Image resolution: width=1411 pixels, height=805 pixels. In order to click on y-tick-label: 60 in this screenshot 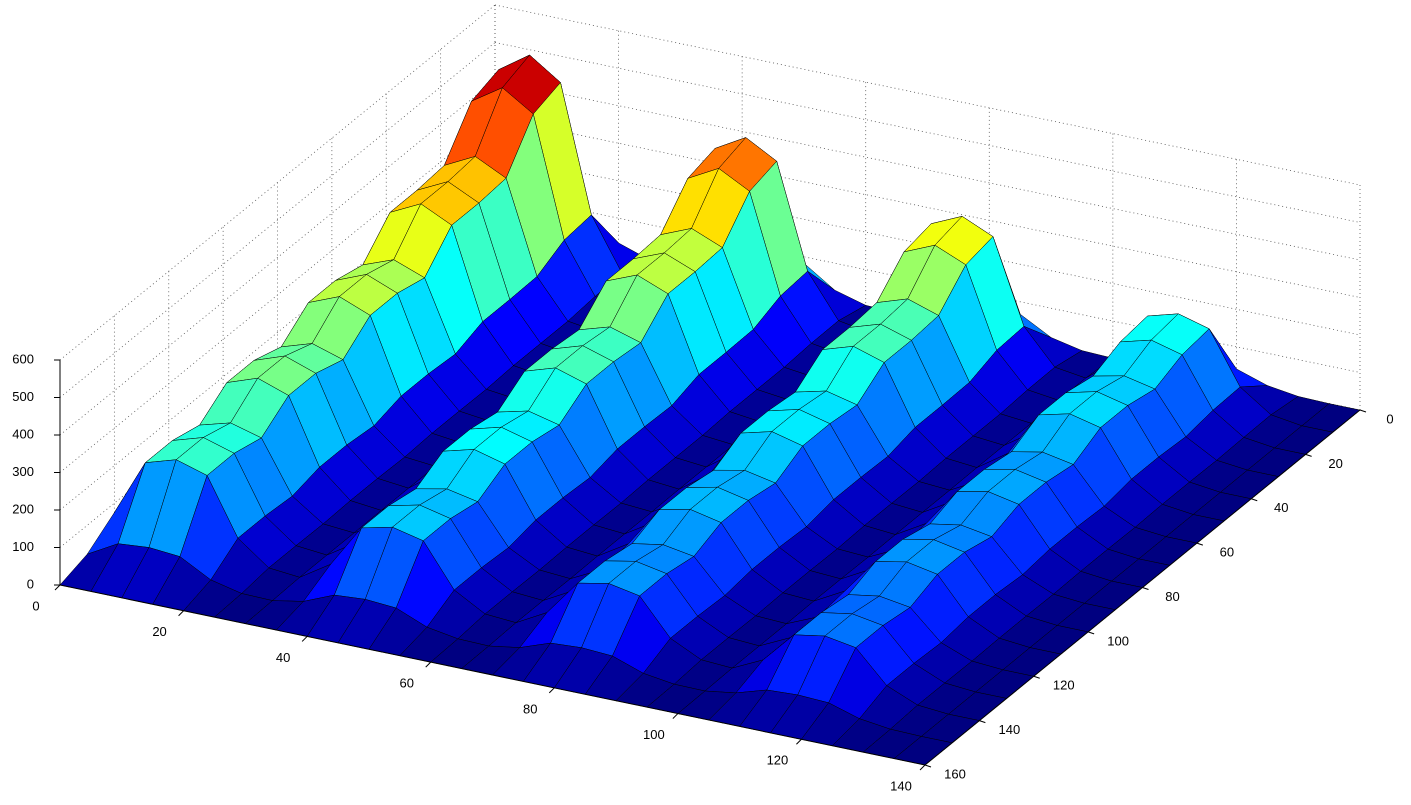, I will do `click(1227, 552)`.